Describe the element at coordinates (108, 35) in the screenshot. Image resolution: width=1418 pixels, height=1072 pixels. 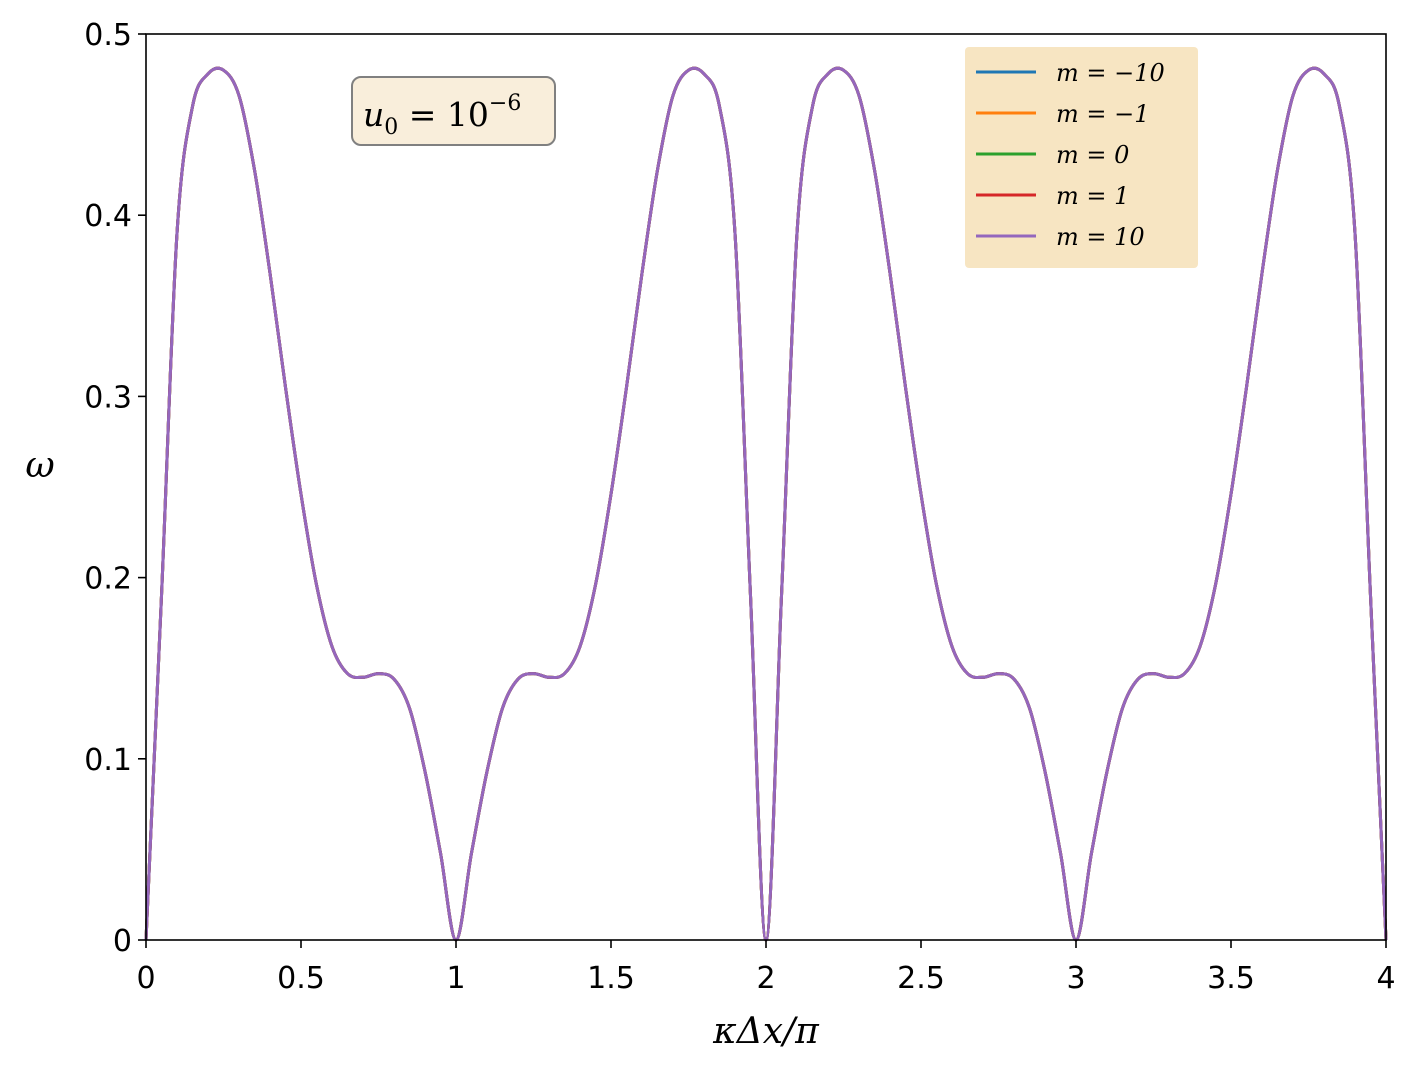
I see `y-tick-label: 0.5` at that location.